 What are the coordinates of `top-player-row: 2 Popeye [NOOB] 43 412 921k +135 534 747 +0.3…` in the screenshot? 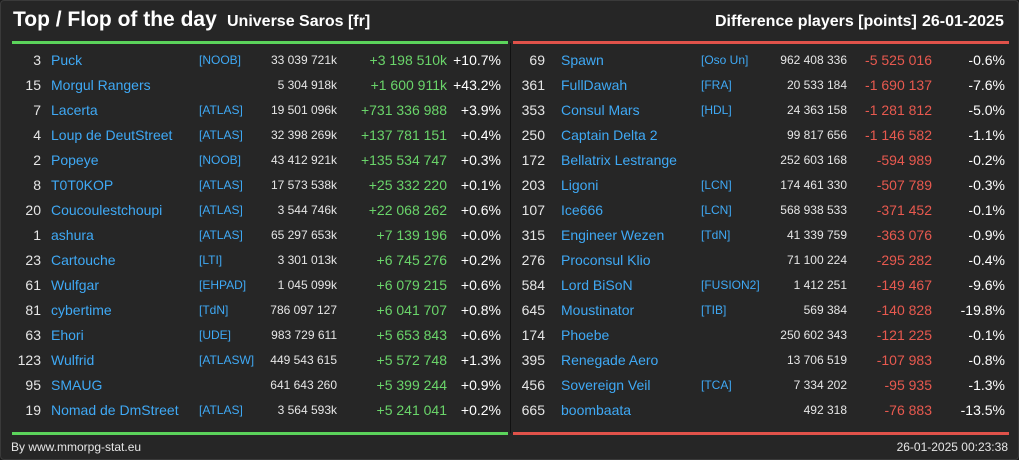 It's located at (259, 160).